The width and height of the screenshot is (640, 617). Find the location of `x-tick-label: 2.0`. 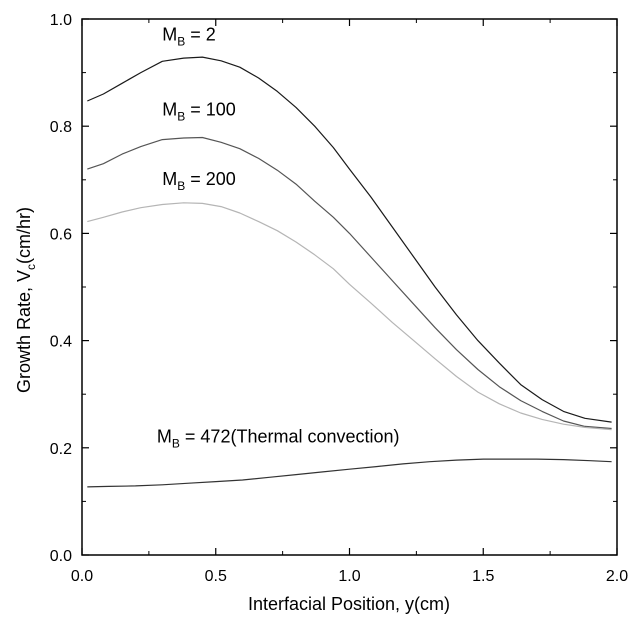

x-tick-label: 2.0 is located at coordinates (617, 576).